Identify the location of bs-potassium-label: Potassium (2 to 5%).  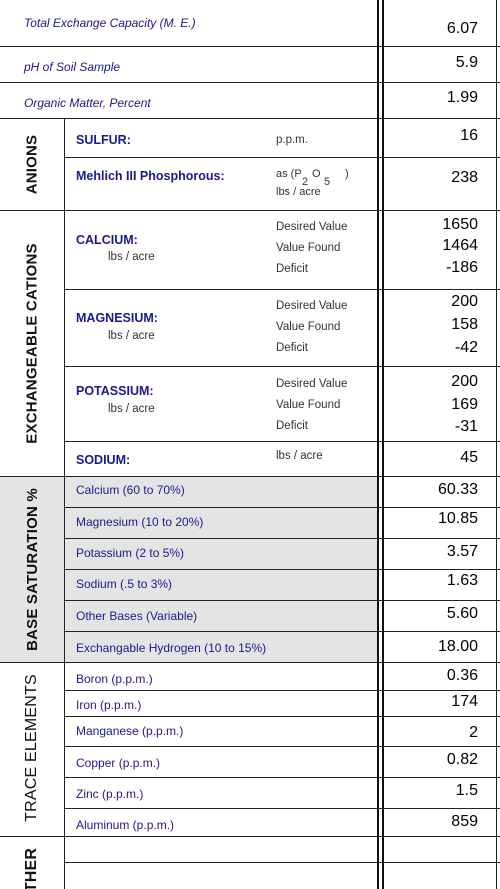
(130, 553).